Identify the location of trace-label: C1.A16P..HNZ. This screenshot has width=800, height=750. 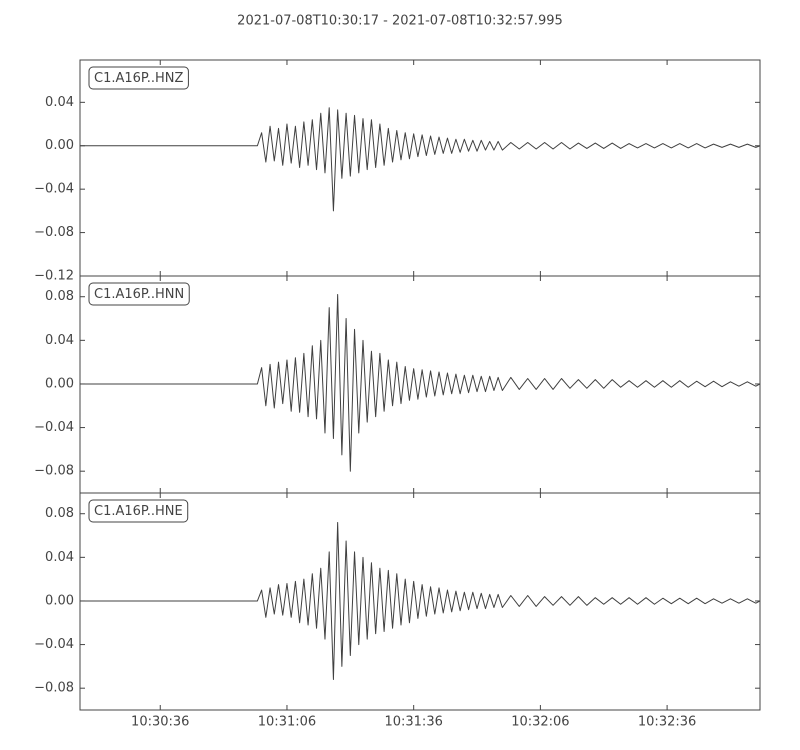
(138, 78).